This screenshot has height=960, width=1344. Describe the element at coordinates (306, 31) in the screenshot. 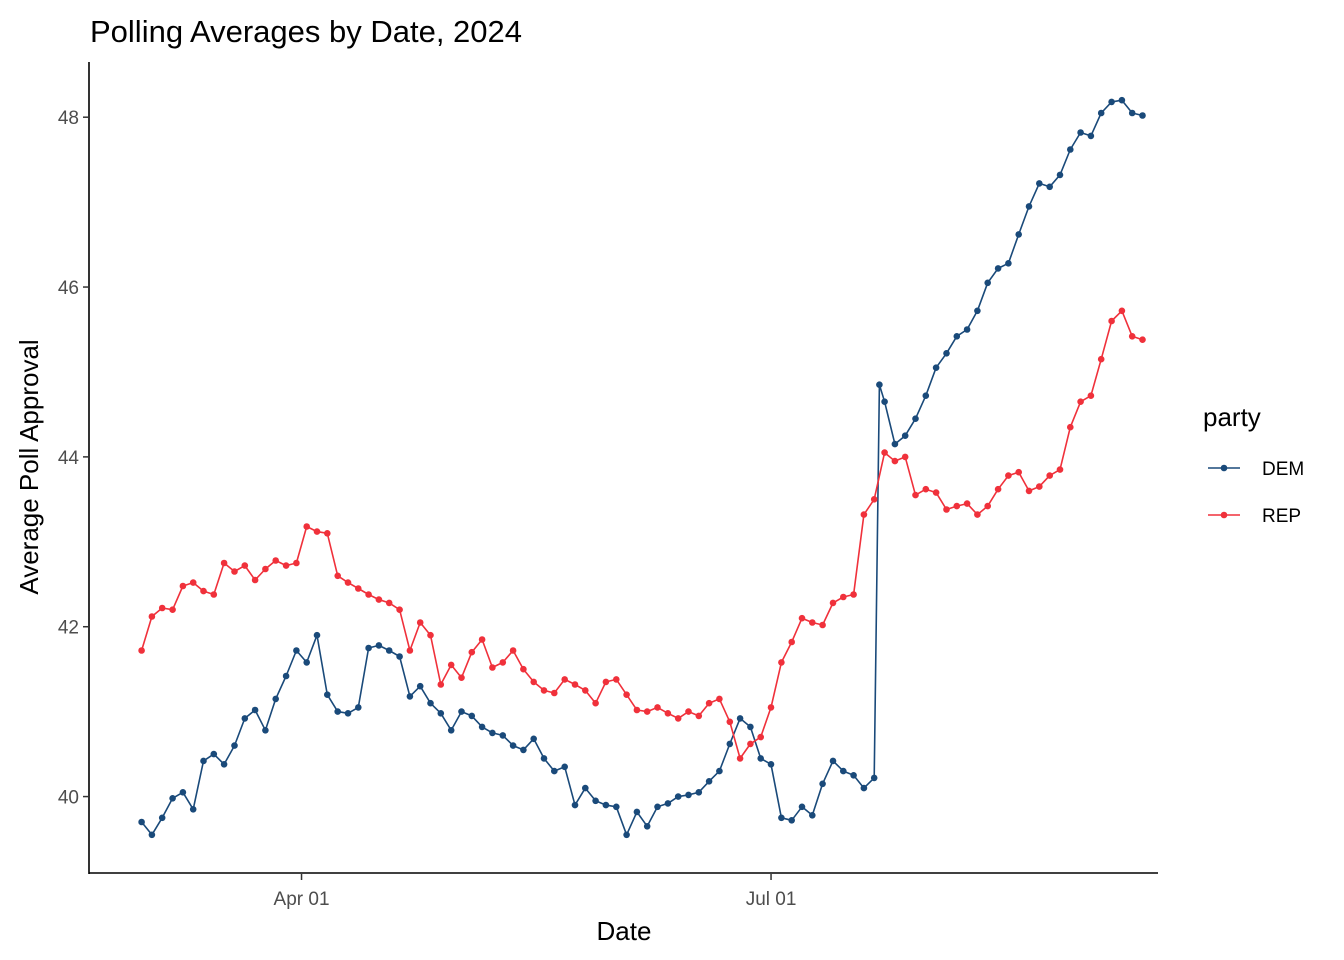

I see `chart-title: Polling Averages by Date, 2024` at that location.